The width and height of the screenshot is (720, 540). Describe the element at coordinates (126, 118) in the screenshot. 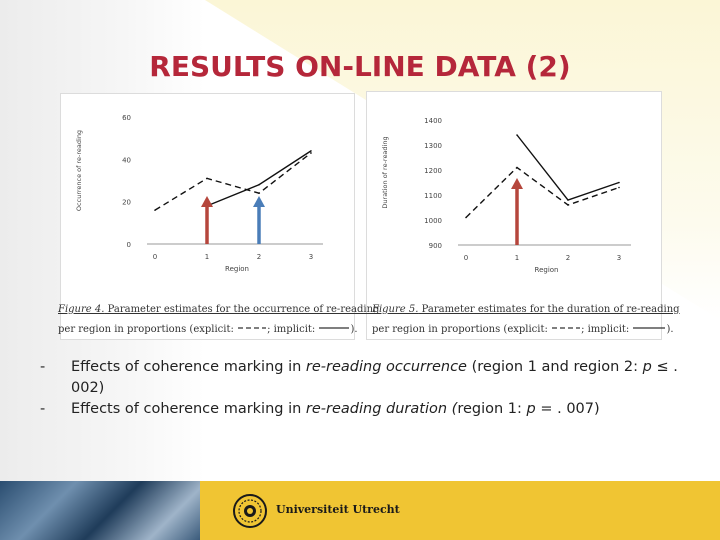

I see `y-tick-label: 60` at that location.